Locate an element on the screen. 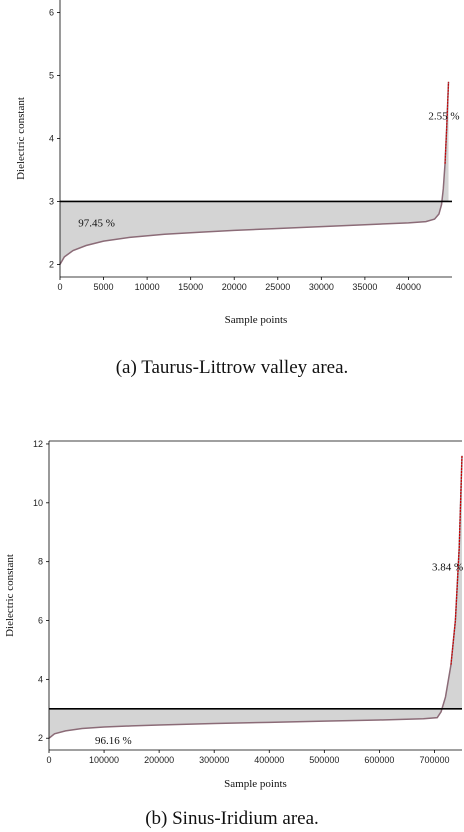 The height and width of the screenshot is (832, 464). x-tick-label: 20000 is located at coordinates (234, 287).